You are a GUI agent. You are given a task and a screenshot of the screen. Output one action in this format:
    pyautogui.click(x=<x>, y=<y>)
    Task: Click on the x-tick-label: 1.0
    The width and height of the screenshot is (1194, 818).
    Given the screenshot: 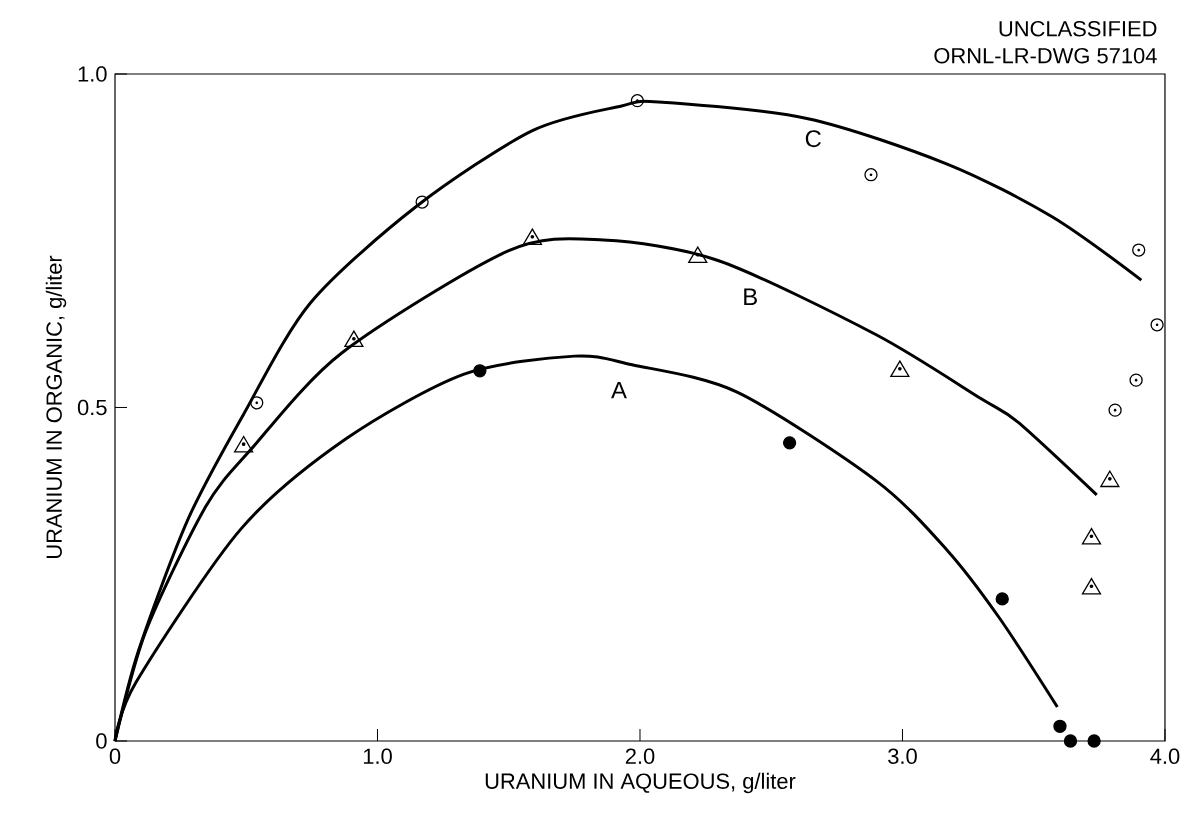 What is the action you would take?
    pyautogui.click(x=377, y=756)
    